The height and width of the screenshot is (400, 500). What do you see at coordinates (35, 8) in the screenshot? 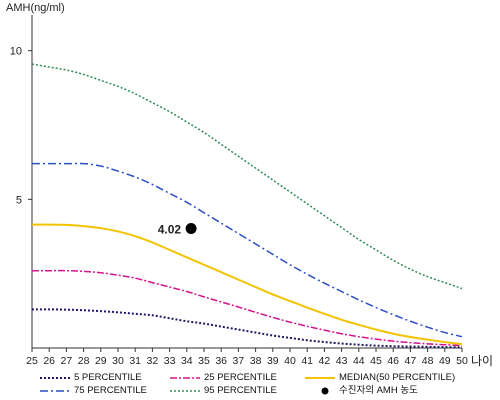
I see `y-axis-title: AMH(ng/ml)` at bounding box center [35, 8].